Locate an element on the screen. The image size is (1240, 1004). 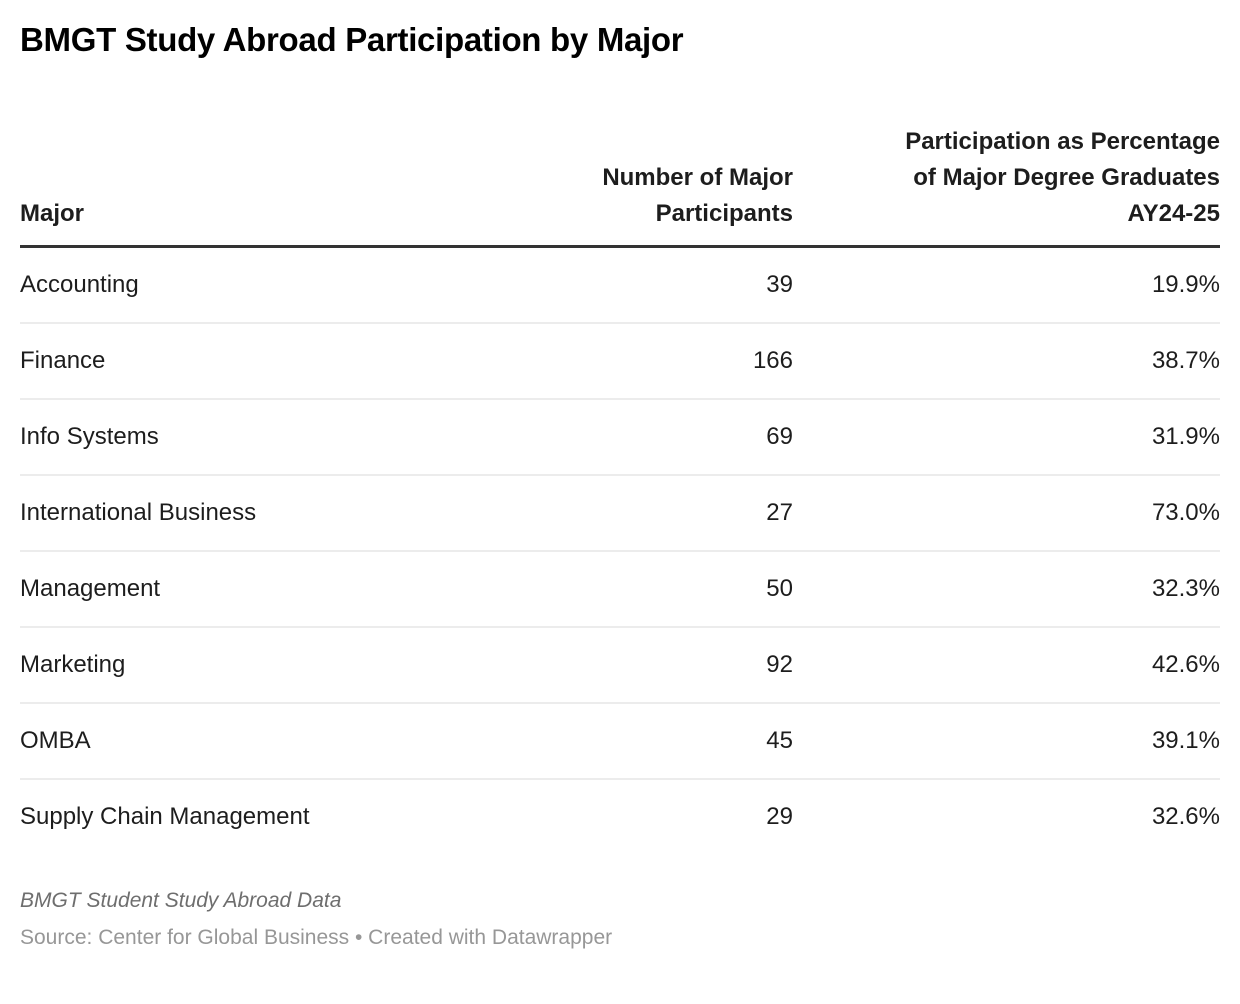
table-row: OMBA 45 39.1% is located at coordinates (620, 741).